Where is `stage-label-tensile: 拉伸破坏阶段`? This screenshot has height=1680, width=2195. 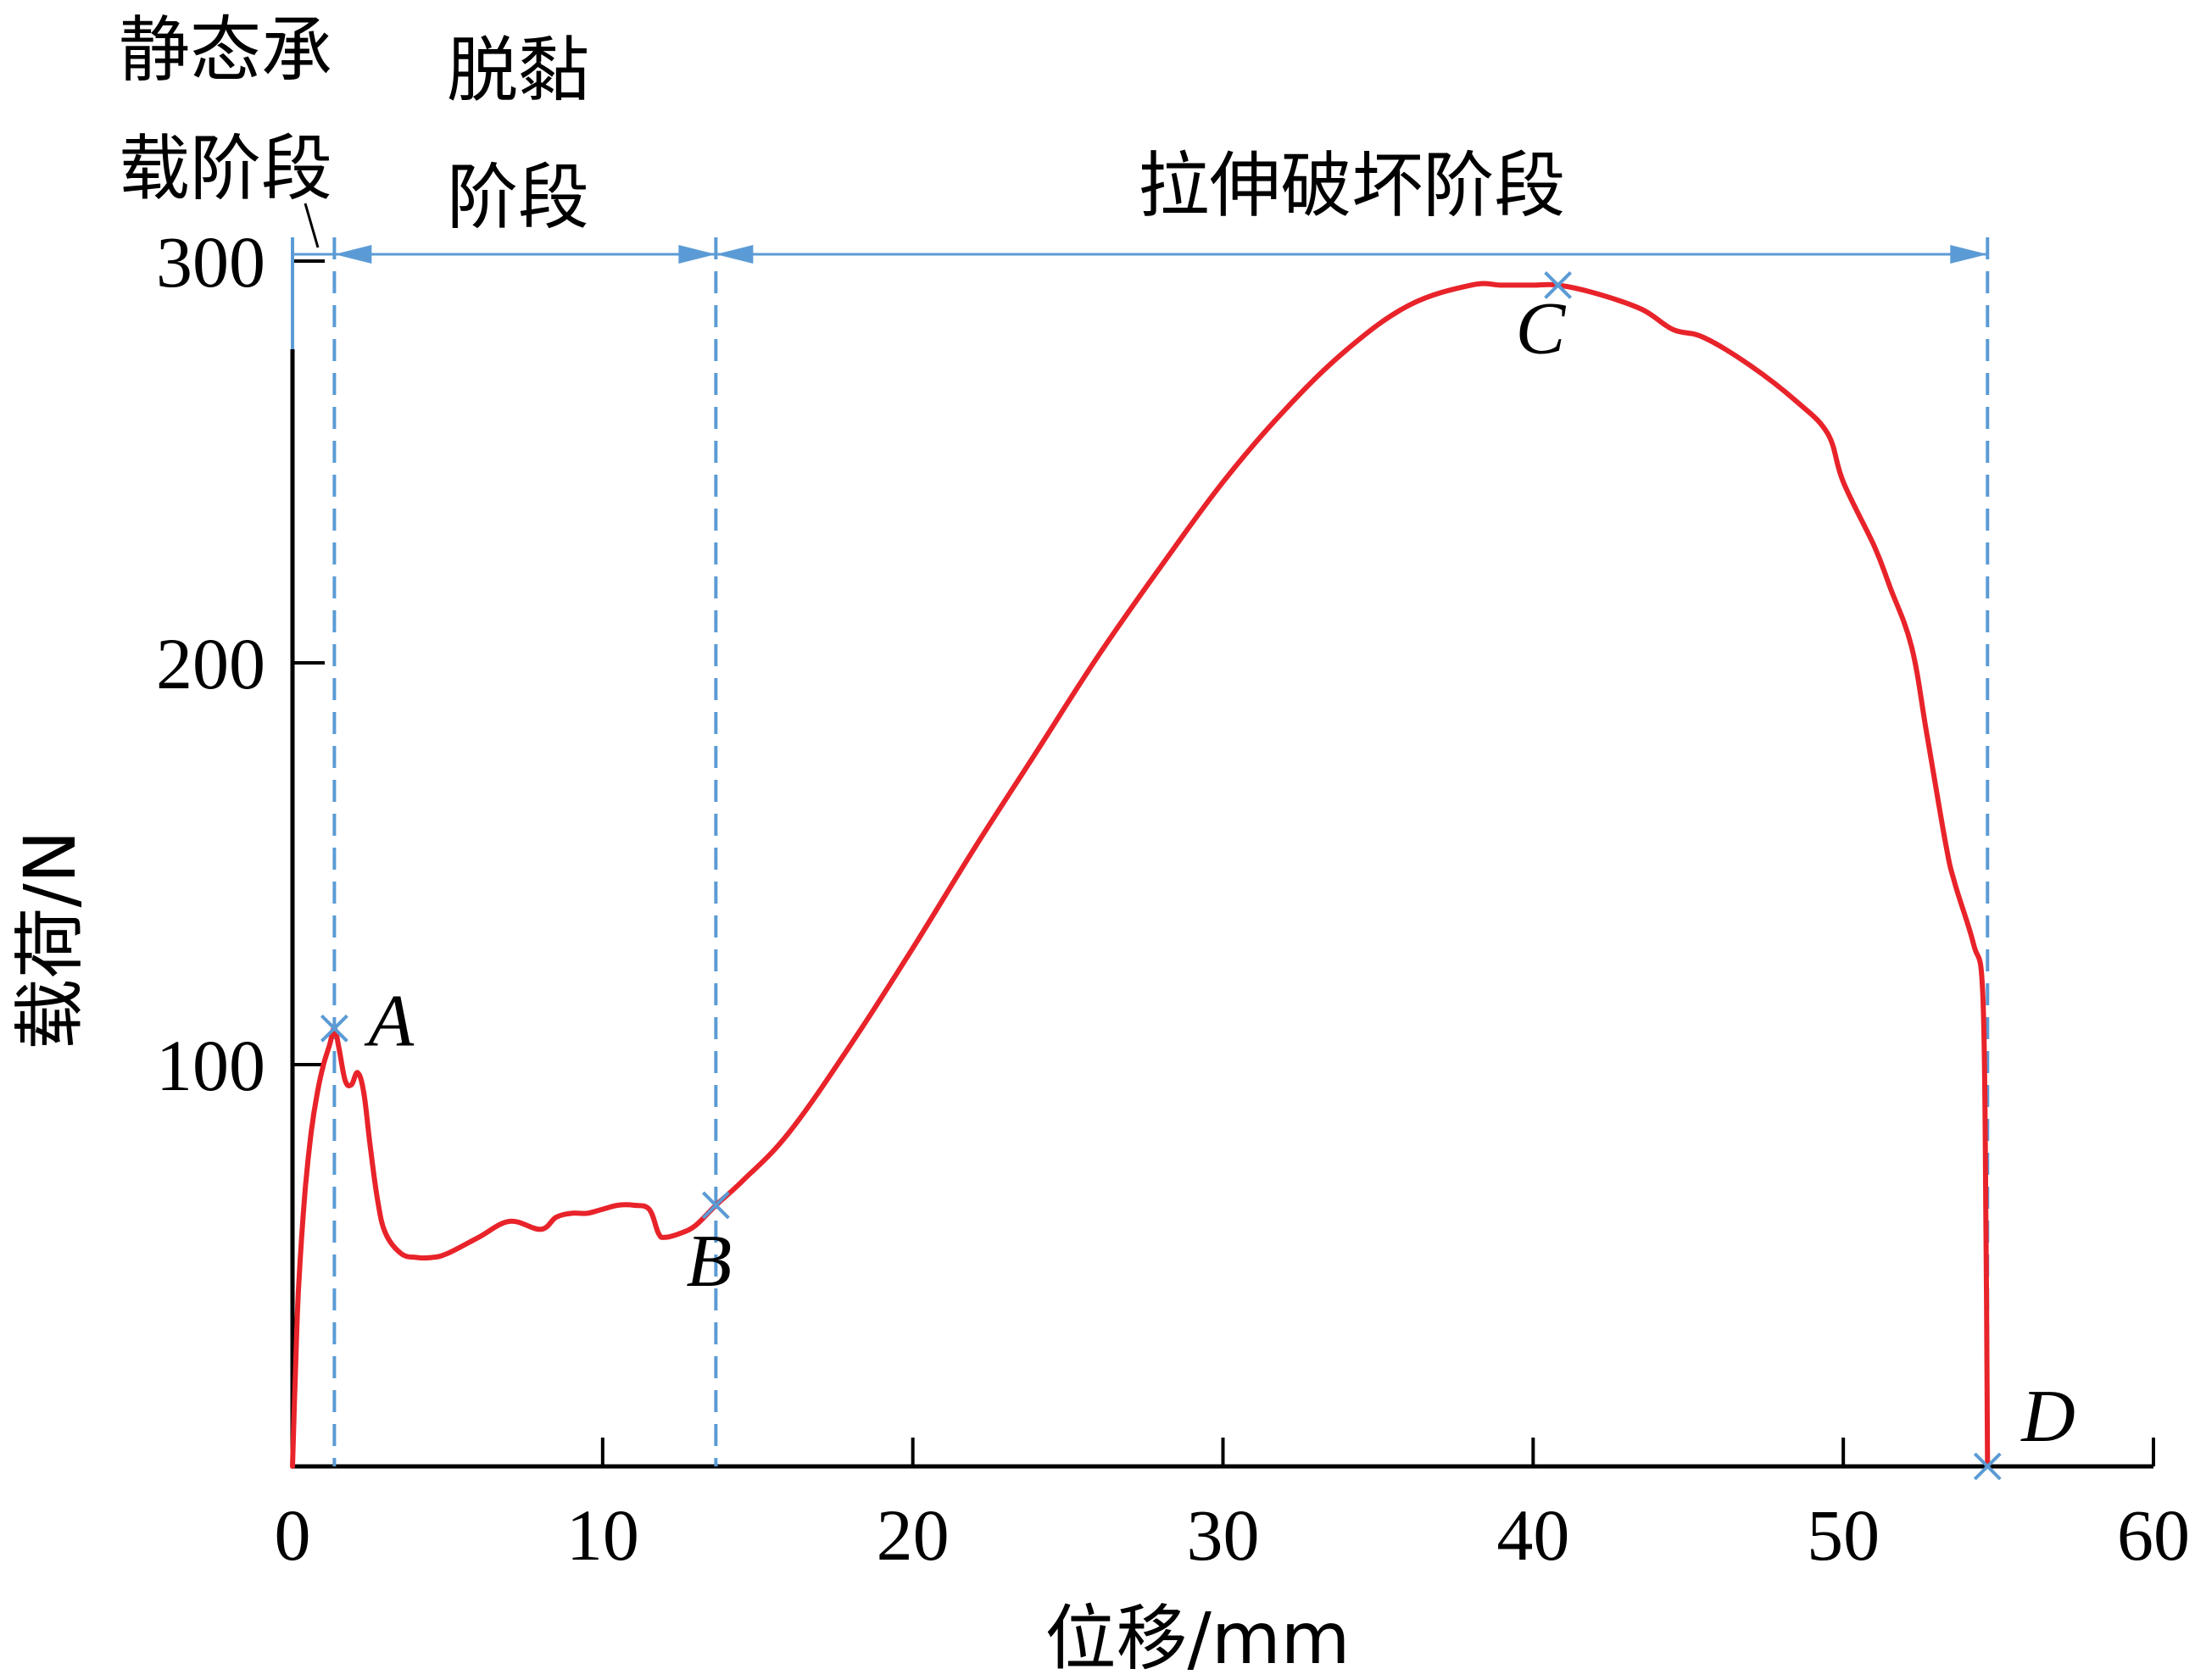 stage-label-tensile: 拉伸破坏阶段 is located at coordinates (1351, 185).